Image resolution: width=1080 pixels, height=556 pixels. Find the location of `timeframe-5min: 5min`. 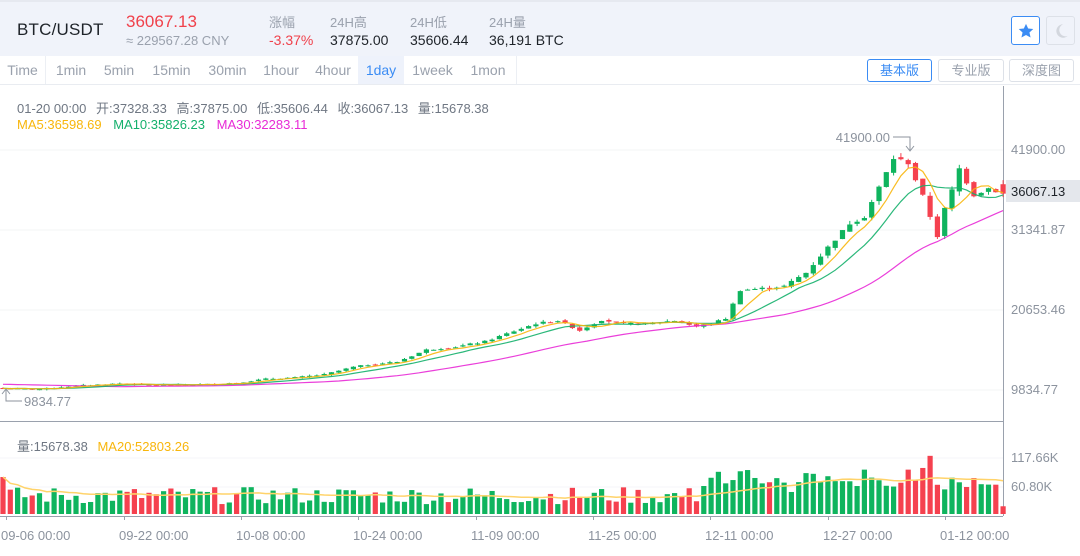

timeframe-5min: 5min is located at coordinates (119, 70).